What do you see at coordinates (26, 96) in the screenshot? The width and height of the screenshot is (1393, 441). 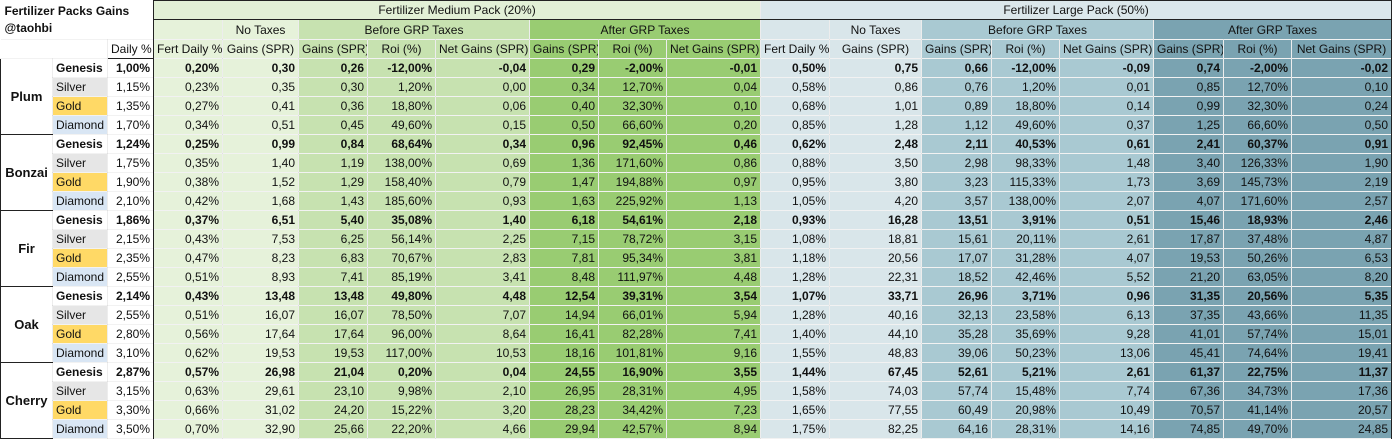 I see `tree-name: Plum` at bounding box center [26, 96].